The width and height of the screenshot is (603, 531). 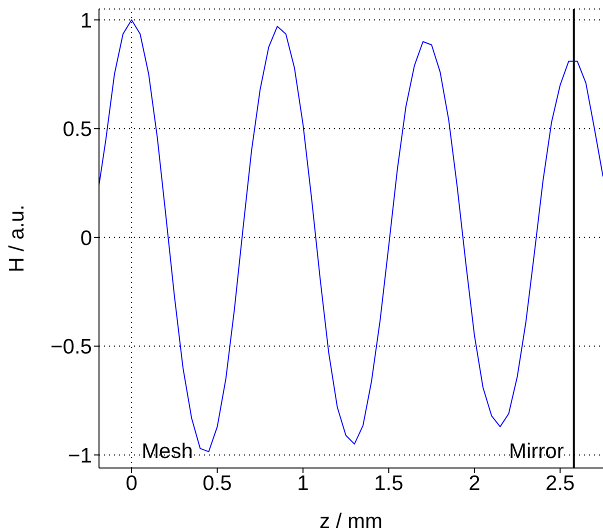 What do you see at coordinates (86, 238) in the screenshot?
I see `y-tick-label: 0` at bounding box center [86, 238].